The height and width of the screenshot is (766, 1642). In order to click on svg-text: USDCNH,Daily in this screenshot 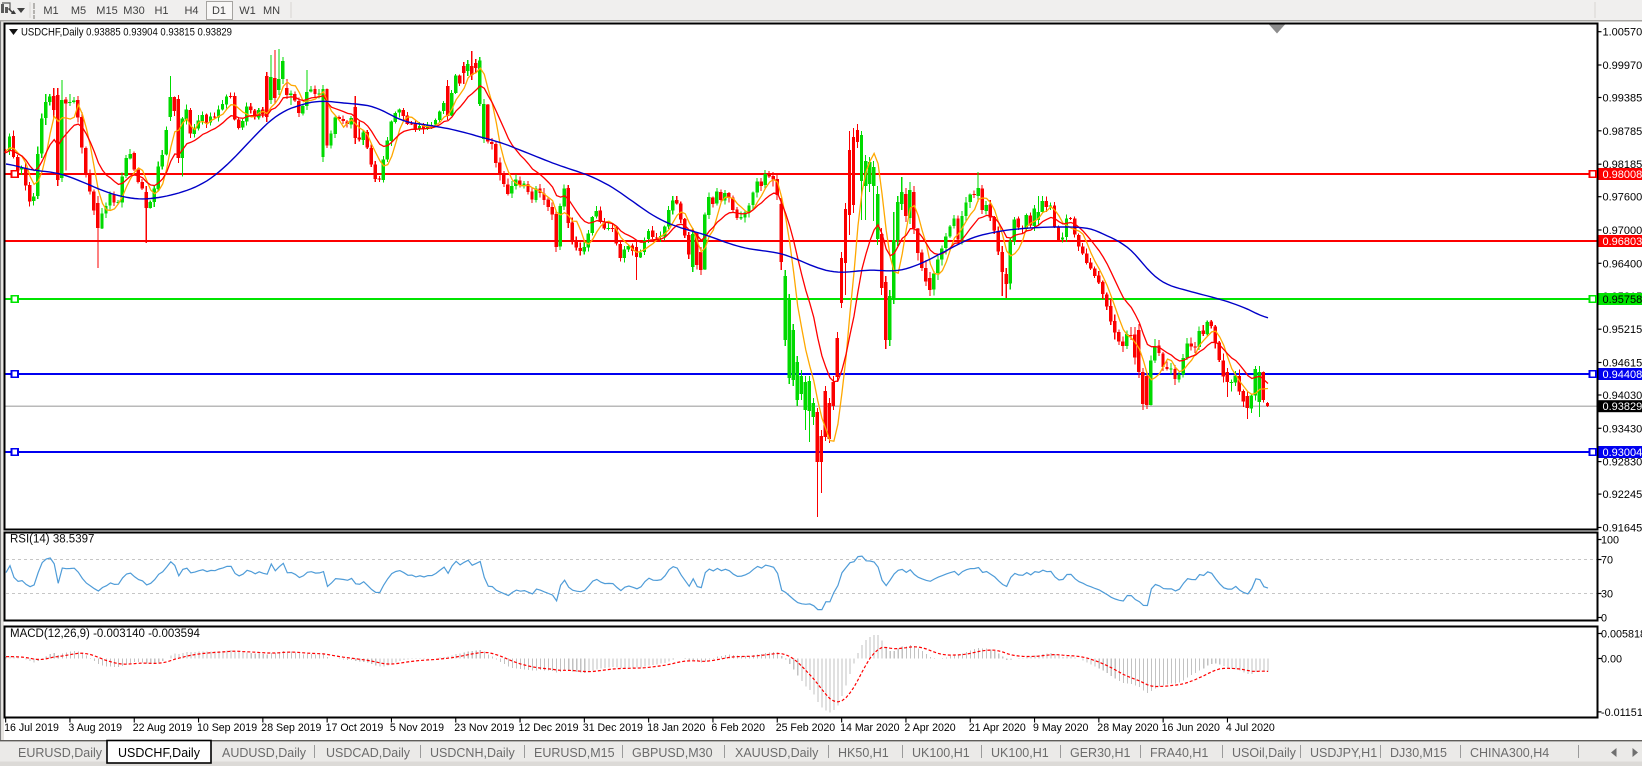, I will do `click(472, 753)`.